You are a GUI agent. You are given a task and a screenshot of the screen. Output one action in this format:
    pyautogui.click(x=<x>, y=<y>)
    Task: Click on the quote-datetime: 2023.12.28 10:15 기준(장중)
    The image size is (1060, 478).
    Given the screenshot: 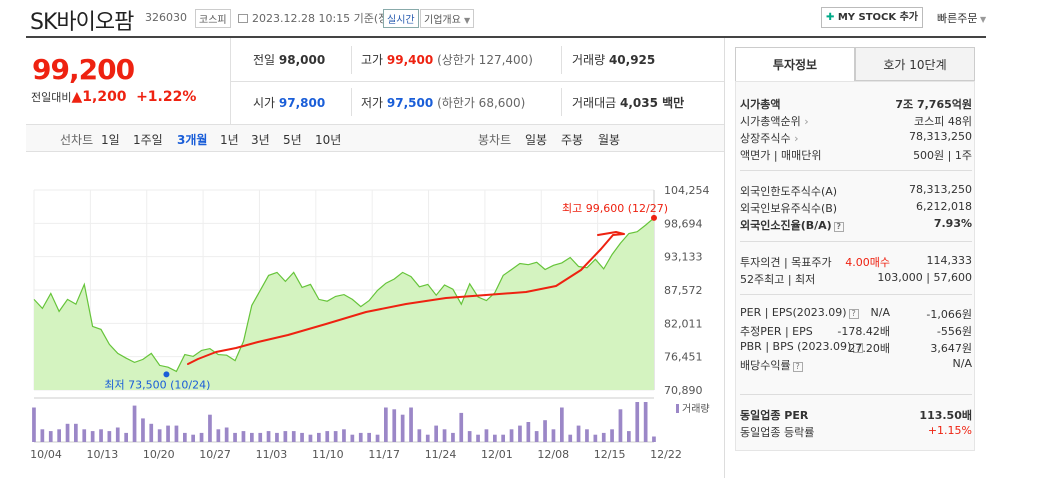 What is the action you would take?
    pyautogui.click(x=320, y=18)
    